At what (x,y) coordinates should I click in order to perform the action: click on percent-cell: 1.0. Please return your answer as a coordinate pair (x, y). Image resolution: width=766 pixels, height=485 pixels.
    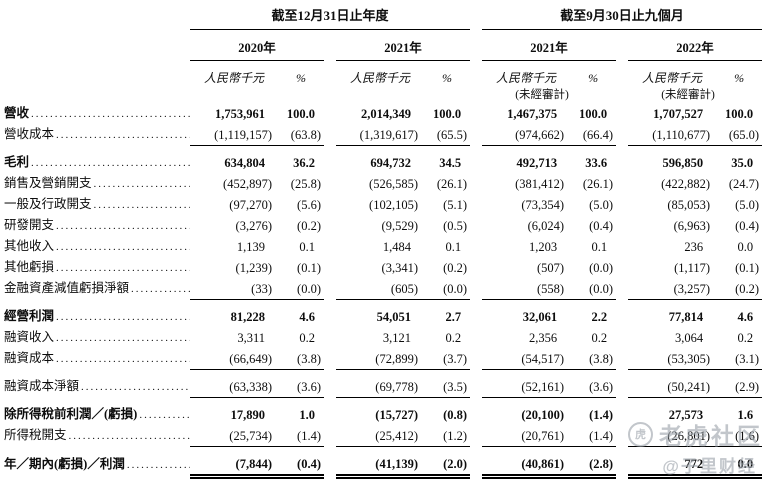
    Looking at the image, I should click on (307, 415).